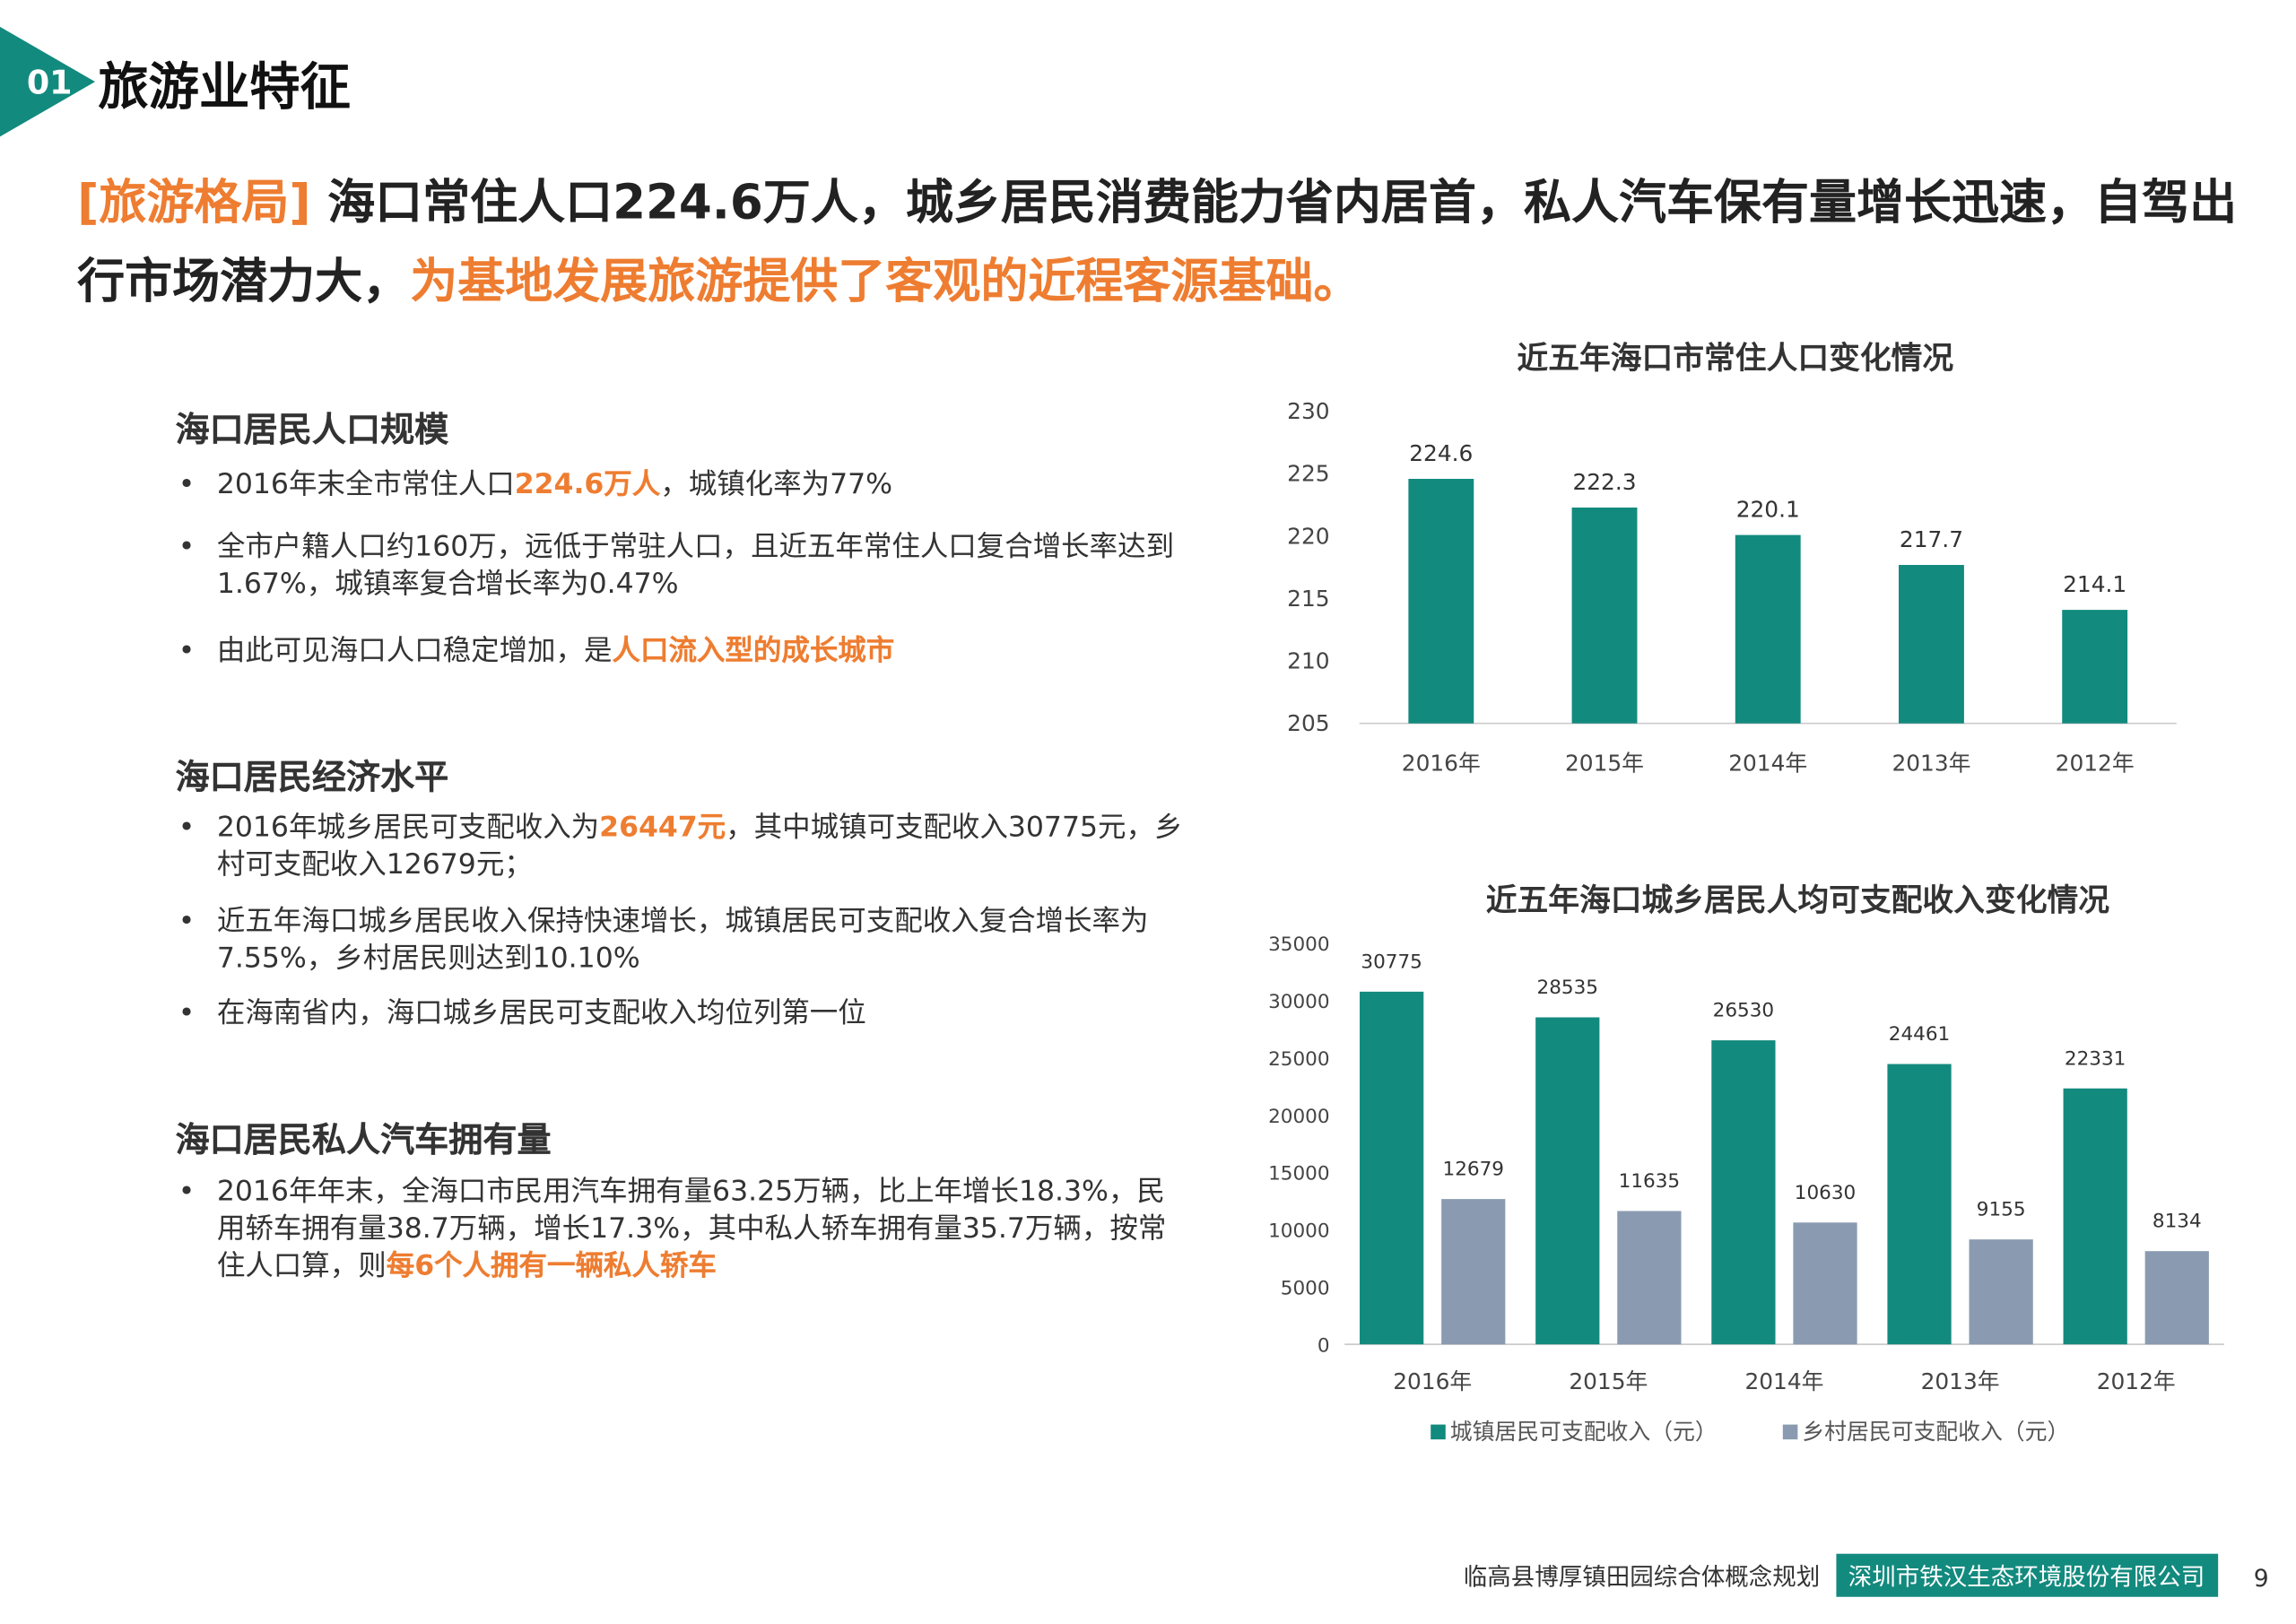  Describe the element at coordinates (1825, 1193) in the screenshot. I see `data-label: 10630` at that location.